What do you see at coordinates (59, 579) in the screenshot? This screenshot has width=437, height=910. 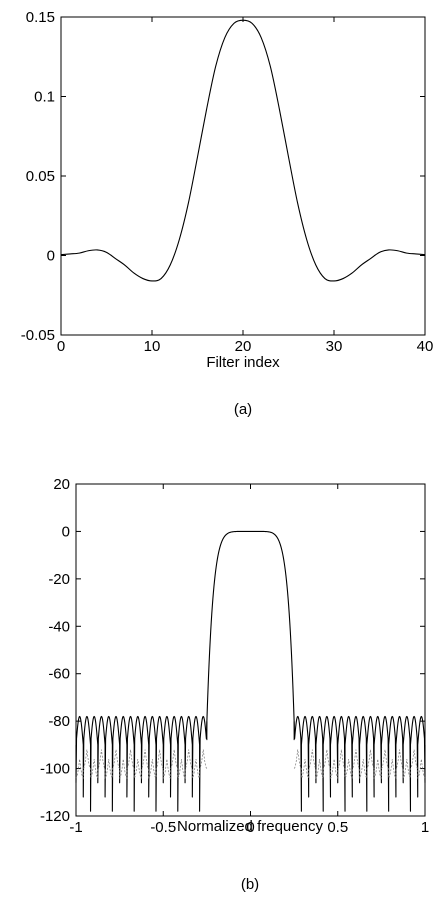 I see `panel-b-y-tick-label: -20` at bounding box center [59, 579].